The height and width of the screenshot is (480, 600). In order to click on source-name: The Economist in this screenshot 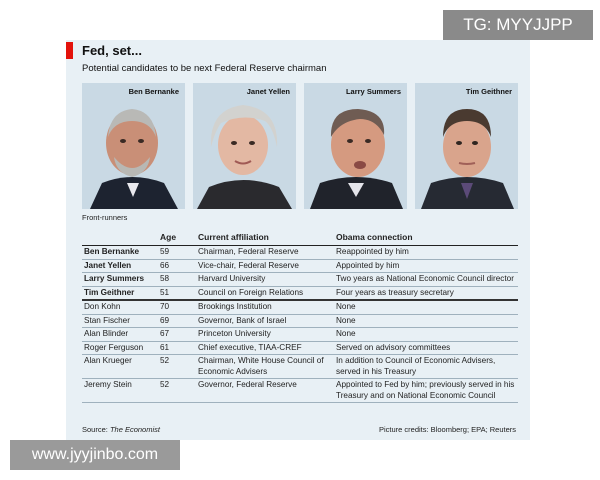, I will do `click(134, 429)`.